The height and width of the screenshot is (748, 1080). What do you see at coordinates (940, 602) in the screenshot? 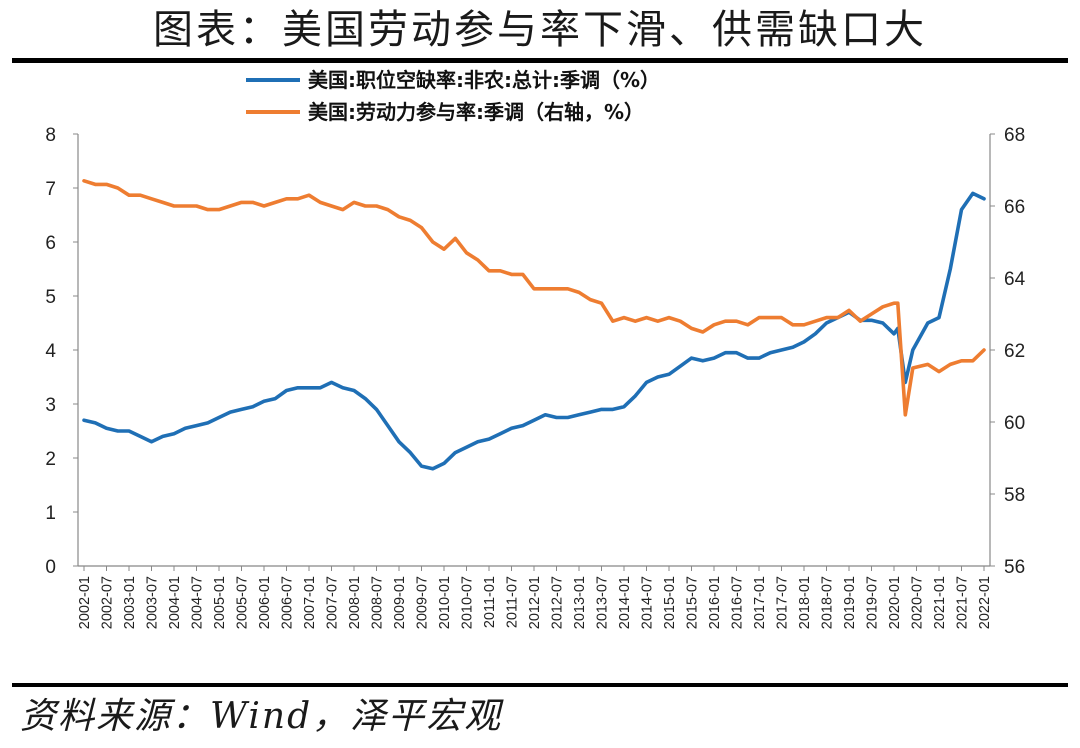
I see `x-tick-label: 2021-01` at bounding box center [940, 602].